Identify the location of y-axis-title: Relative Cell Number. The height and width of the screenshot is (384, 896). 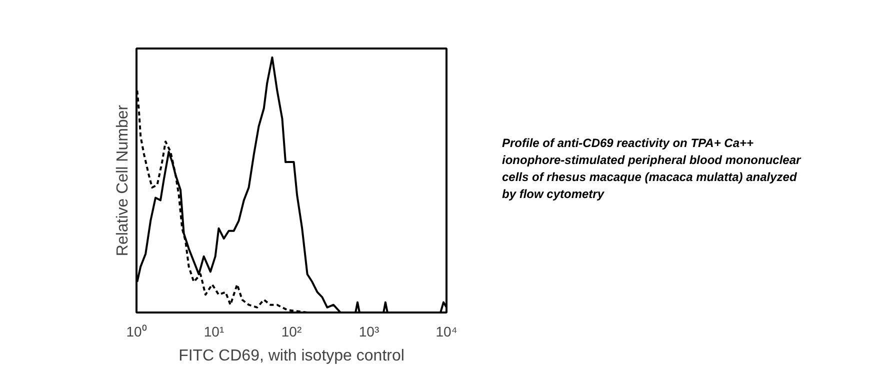
(123, 180).